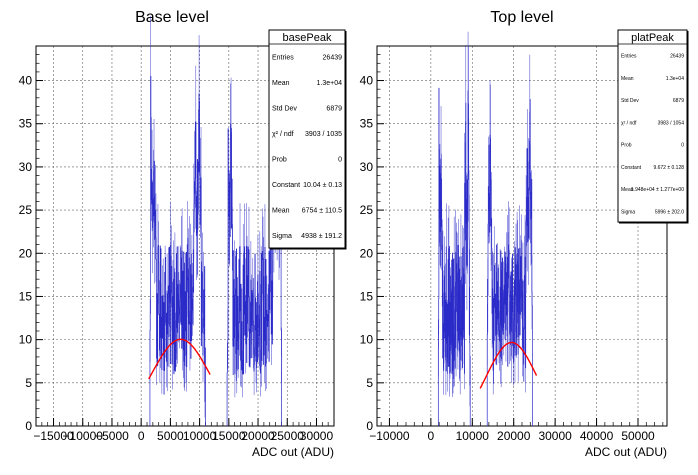 Image resolution: width=698 pixels, height=475 pixels. I want to click on x-tick-label: −15000, so click(53, 436).